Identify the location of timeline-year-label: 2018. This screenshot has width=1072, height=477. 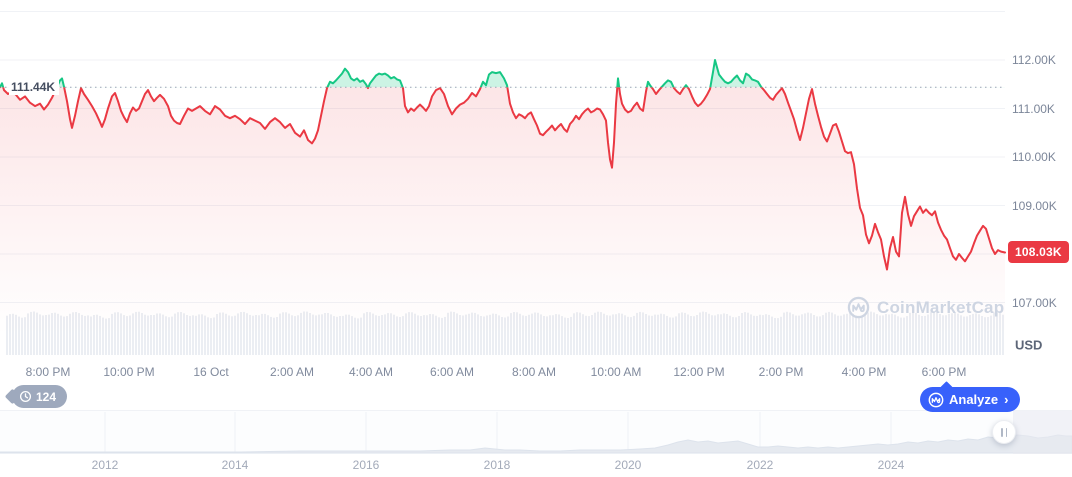
(497, 465).